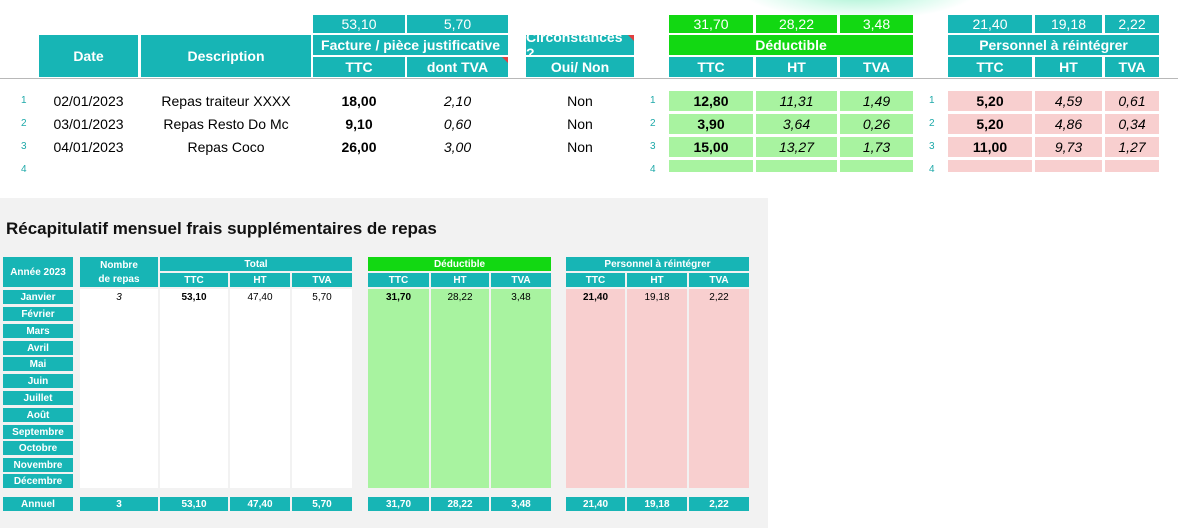  Describe the element at coordinates (260, 504) in the screenshot. I see `annuel-total-ht: 47,40` at that location.